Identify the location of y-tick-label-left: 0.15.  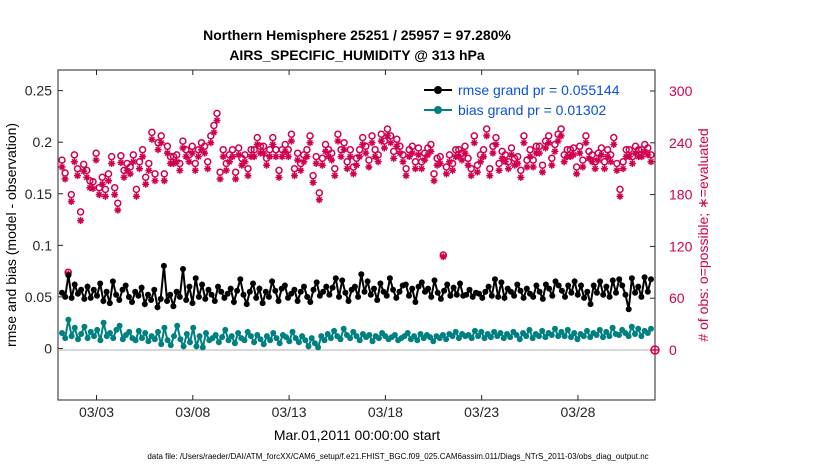
(38, 194).